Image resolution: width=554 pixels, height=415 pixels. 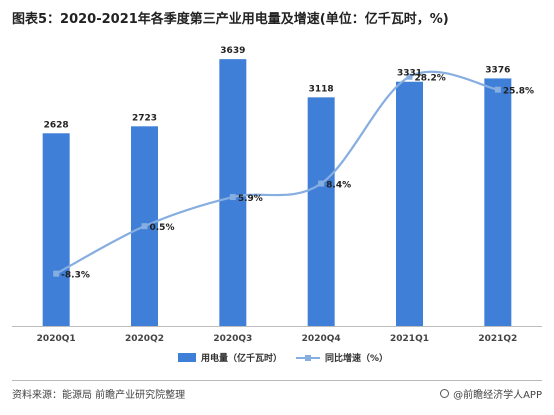 What do you see at coordinates (518, 92) in the screenshot?
I see `growth-value-label: 25.8%` at bounding box center [518, 92].